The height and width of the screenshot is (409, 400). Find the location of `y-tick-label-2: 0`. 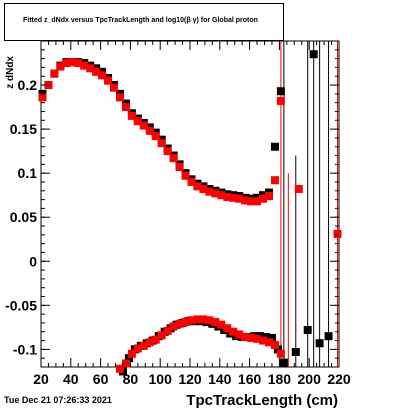

y-tick-label-2: 0 is located at coordinates (33, 261).